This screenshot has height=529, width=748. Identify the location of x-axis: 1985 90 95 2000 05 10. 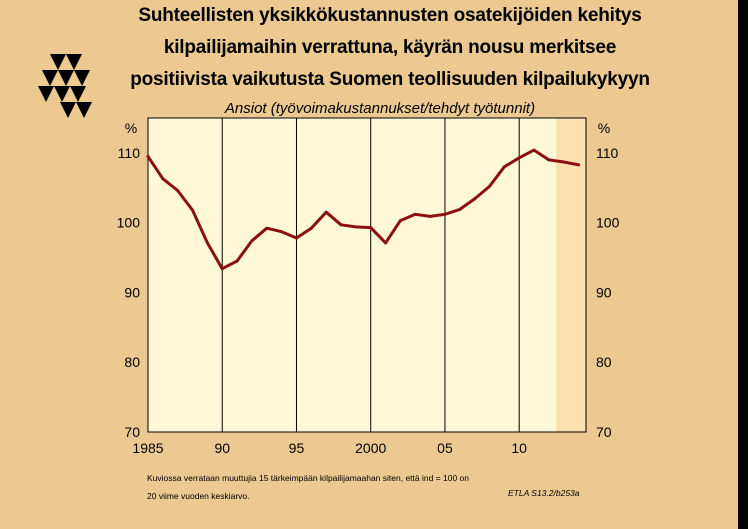
(329, 448).